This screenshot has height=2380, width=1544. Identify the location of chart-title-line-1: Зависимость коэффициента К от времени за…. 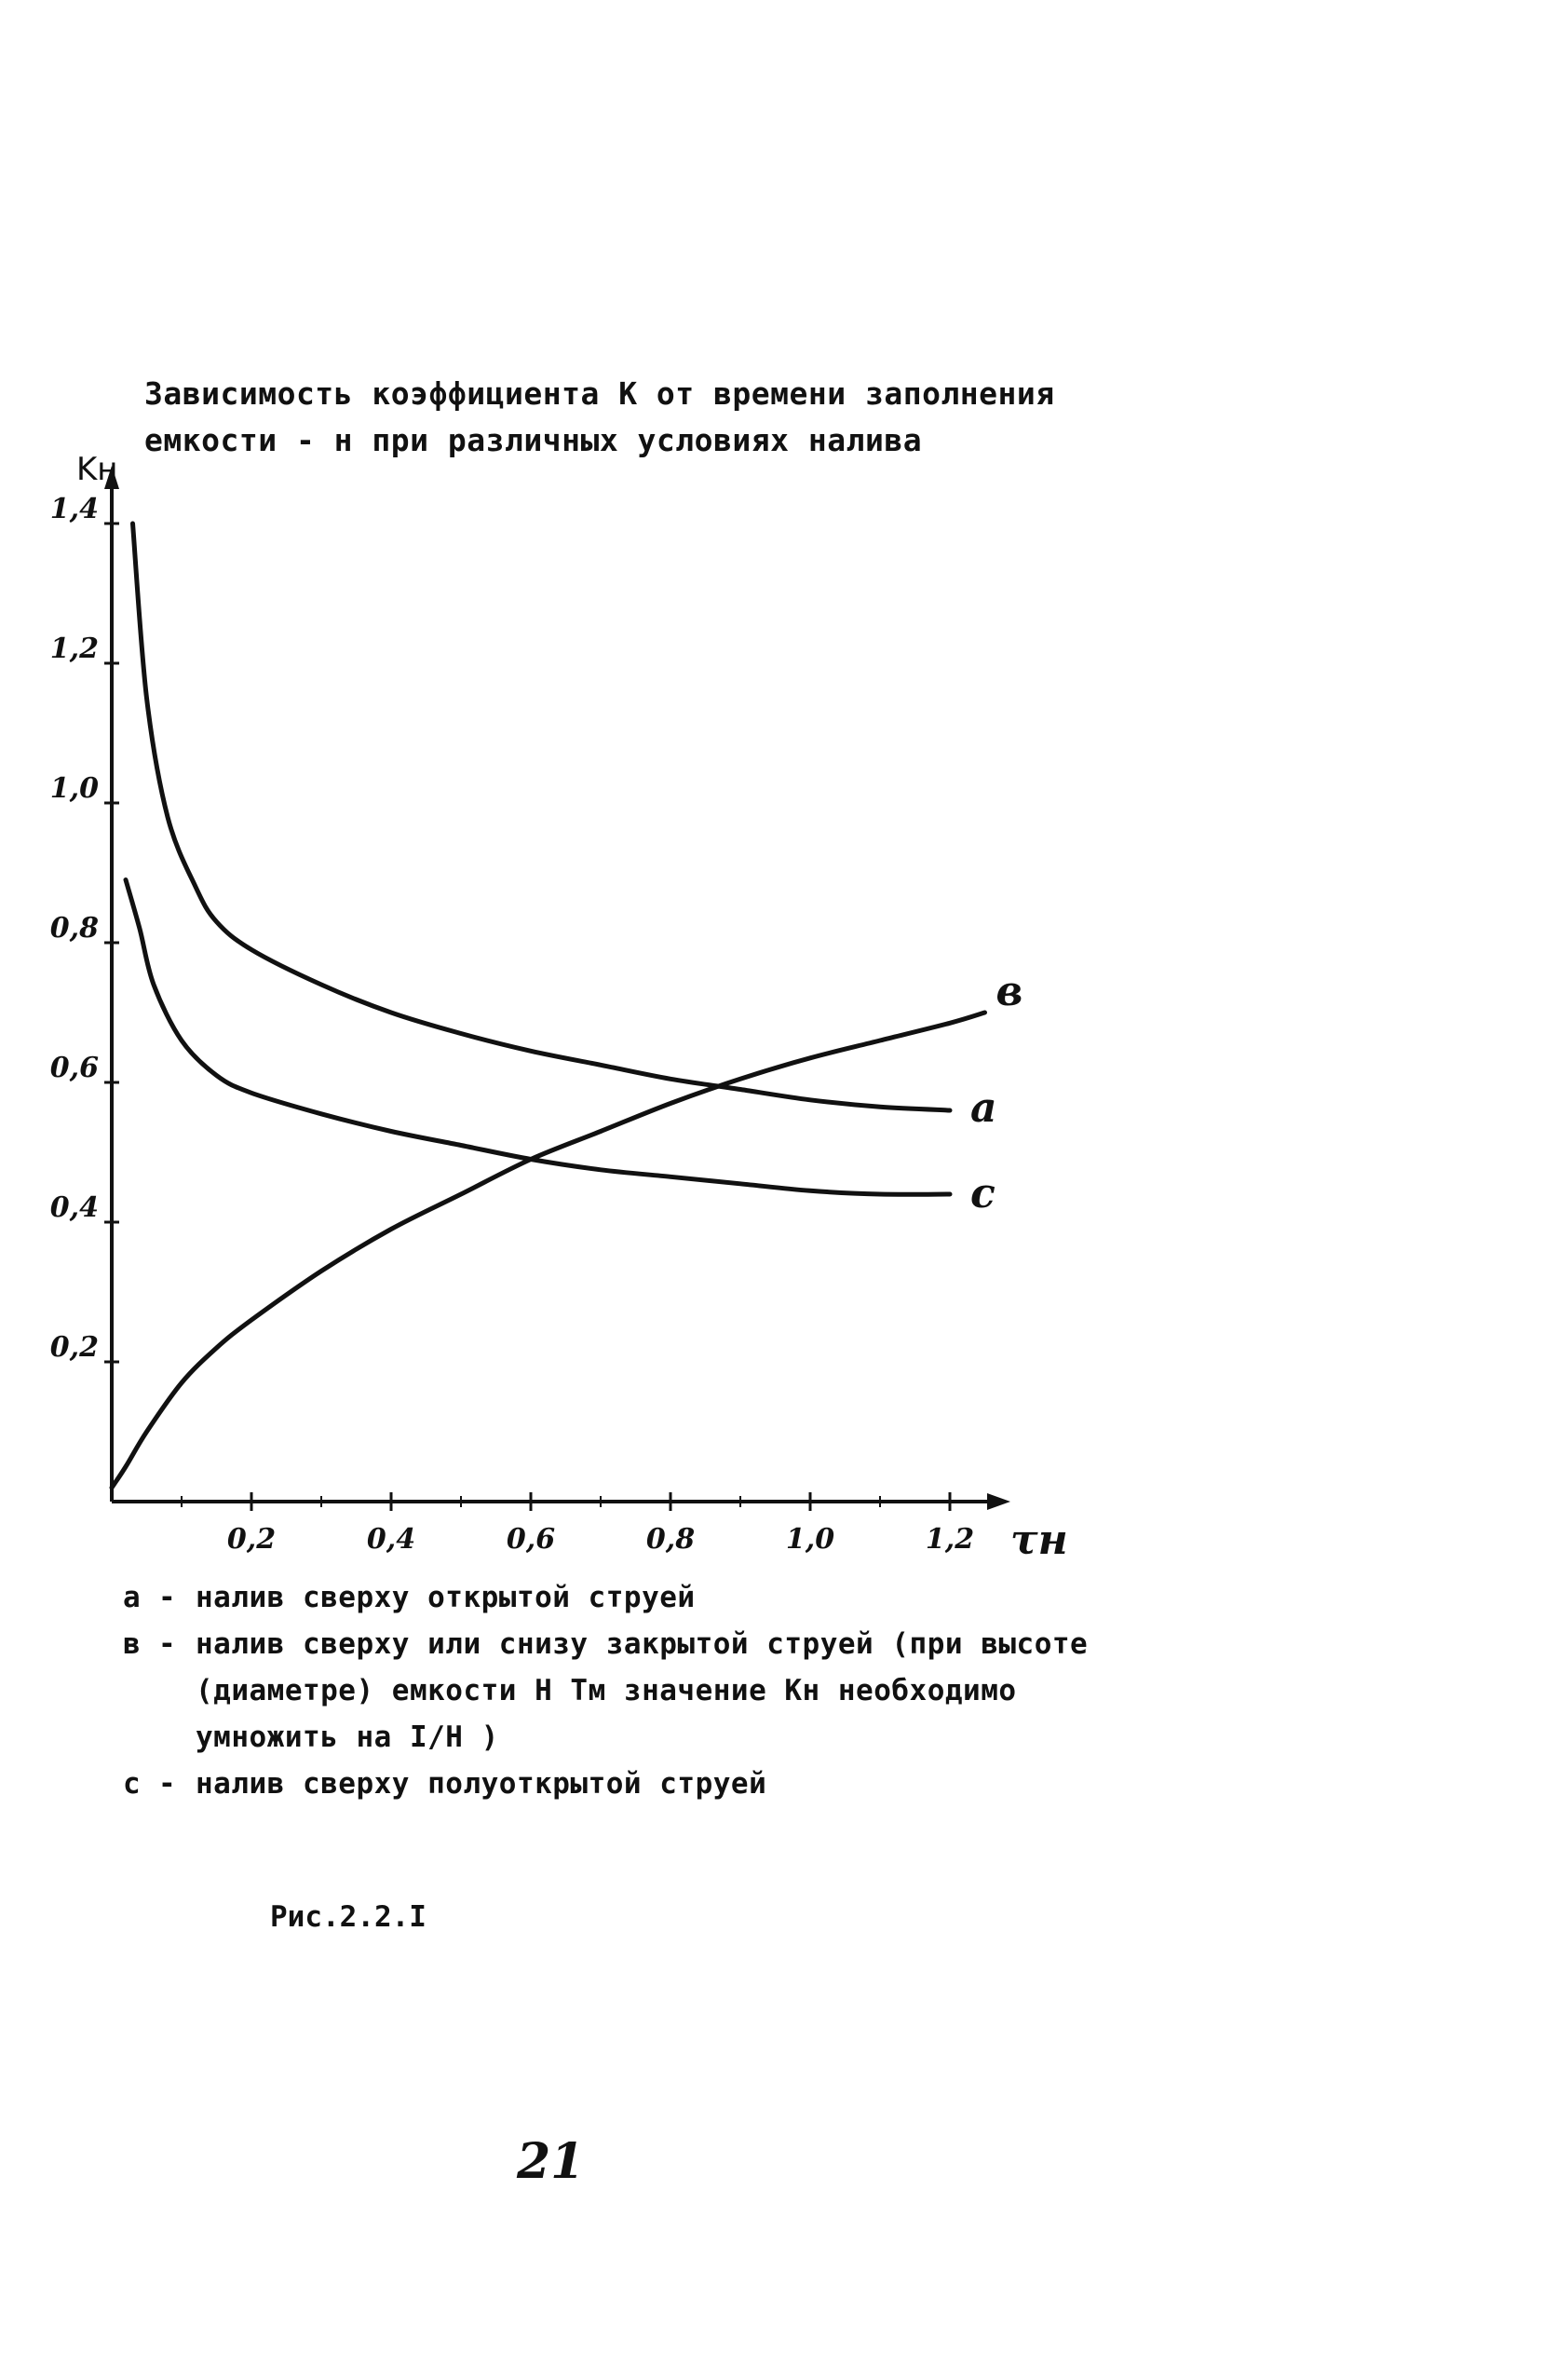
(600, 393).